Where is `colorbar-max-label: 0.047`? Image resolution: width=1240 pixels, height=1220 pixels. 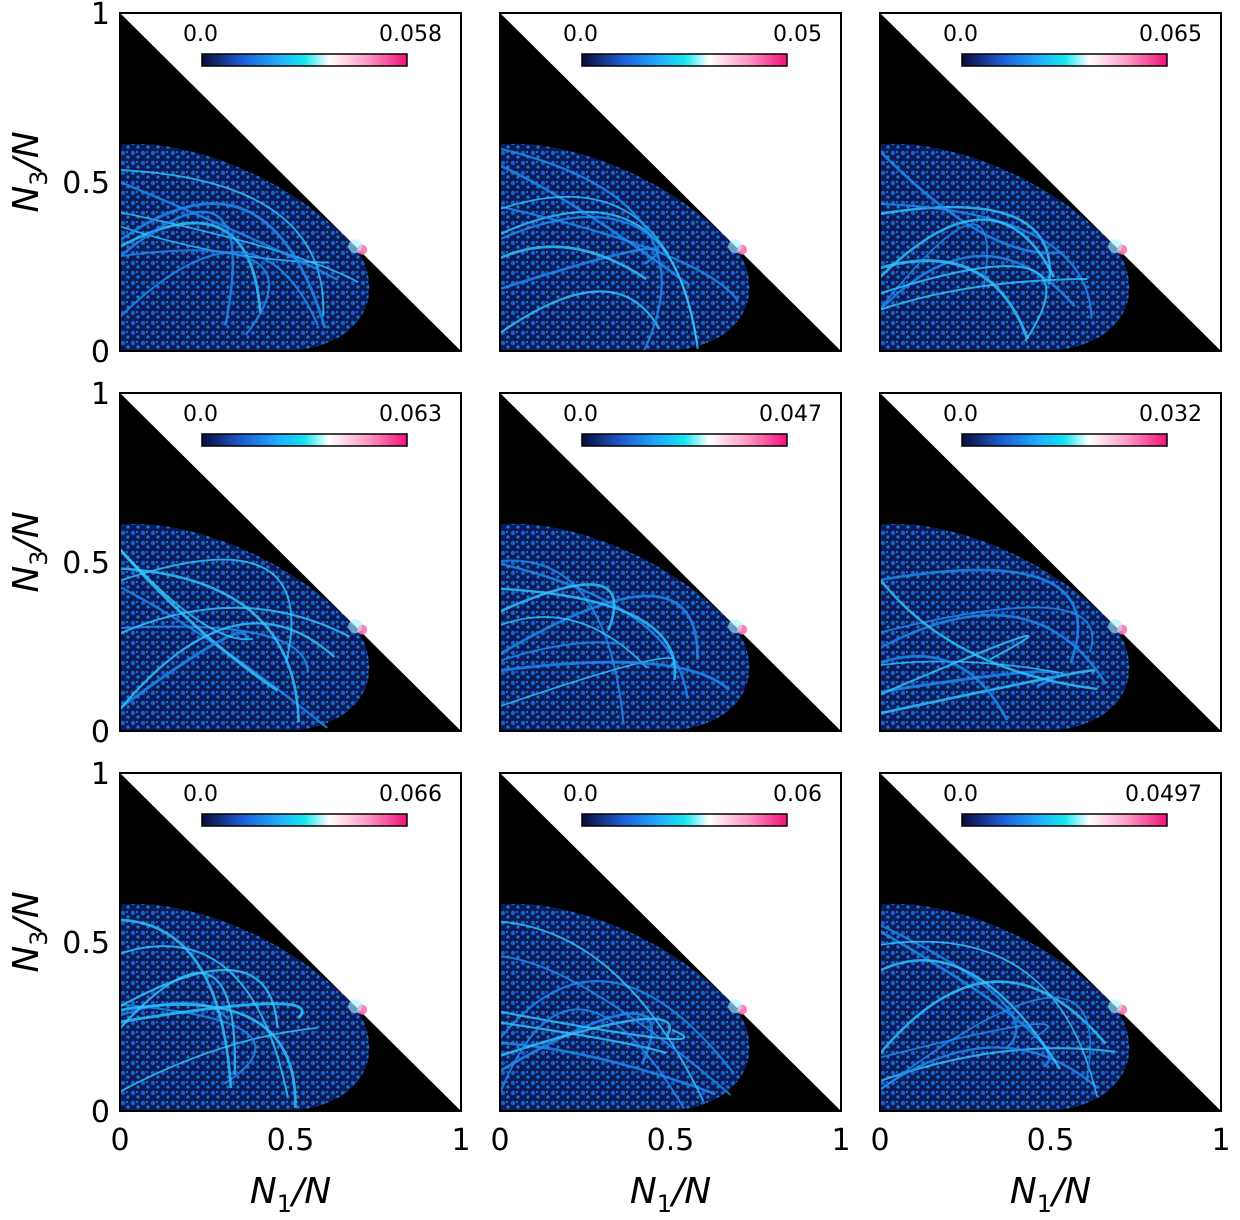
colorbar-max-label: 0.047 is located at coordinates (790, 414).